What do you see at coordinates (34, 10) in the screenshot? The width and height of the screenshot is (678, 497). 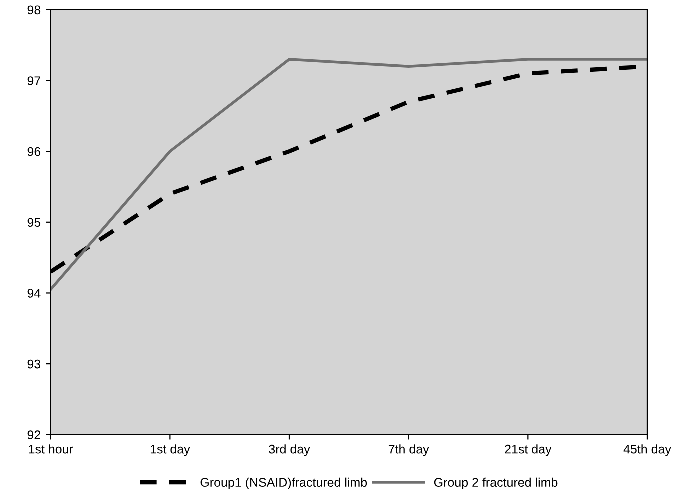 I see `y-tick-label: 98` at bounding box center [34, 10].